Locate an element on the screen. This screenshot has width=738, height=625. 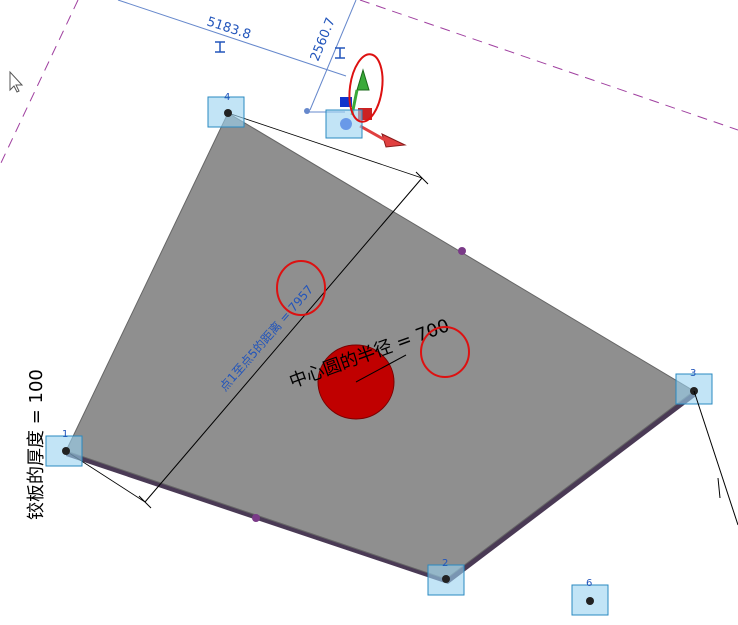
cursor-arrow-icon is located at coordinates (16, 81).